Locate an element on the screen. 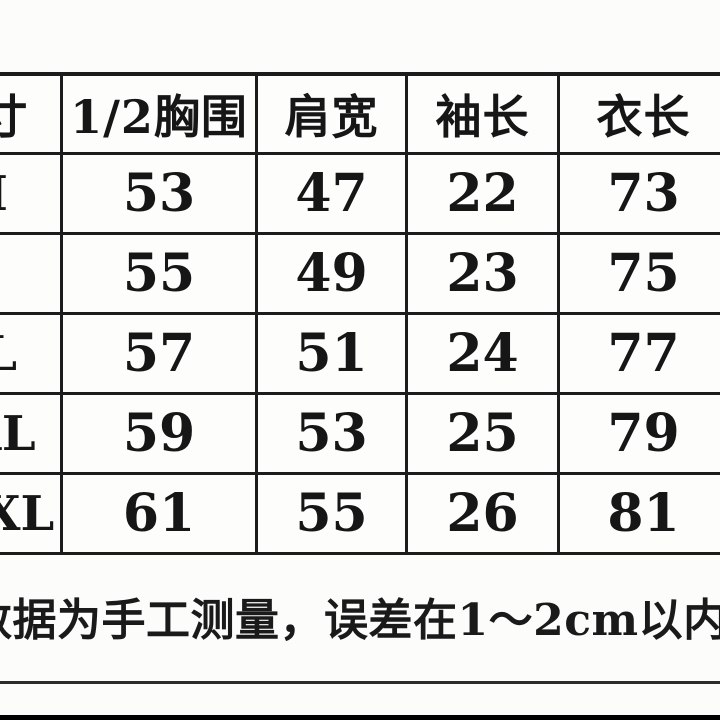 The width and height of the screenshot is (720, 720). header-cell-shoulder: 肩宽 is located at coordinates (331, 113).